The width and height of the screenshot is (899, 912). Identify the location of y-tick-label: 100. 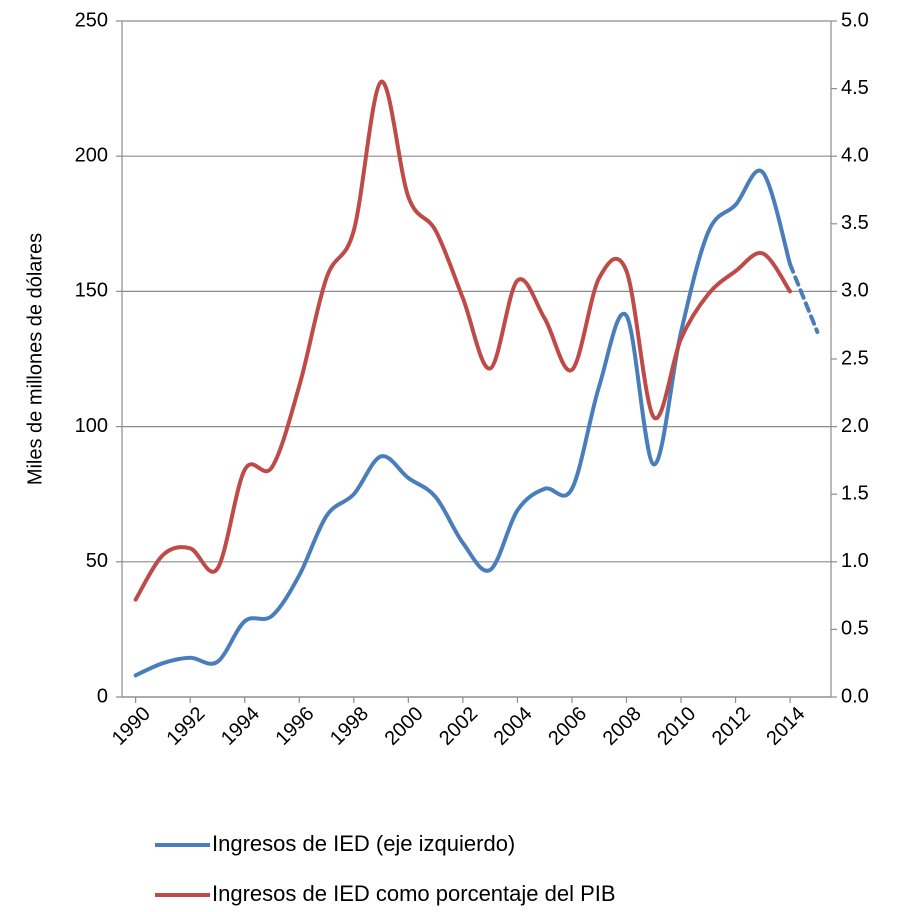
(91, 426).